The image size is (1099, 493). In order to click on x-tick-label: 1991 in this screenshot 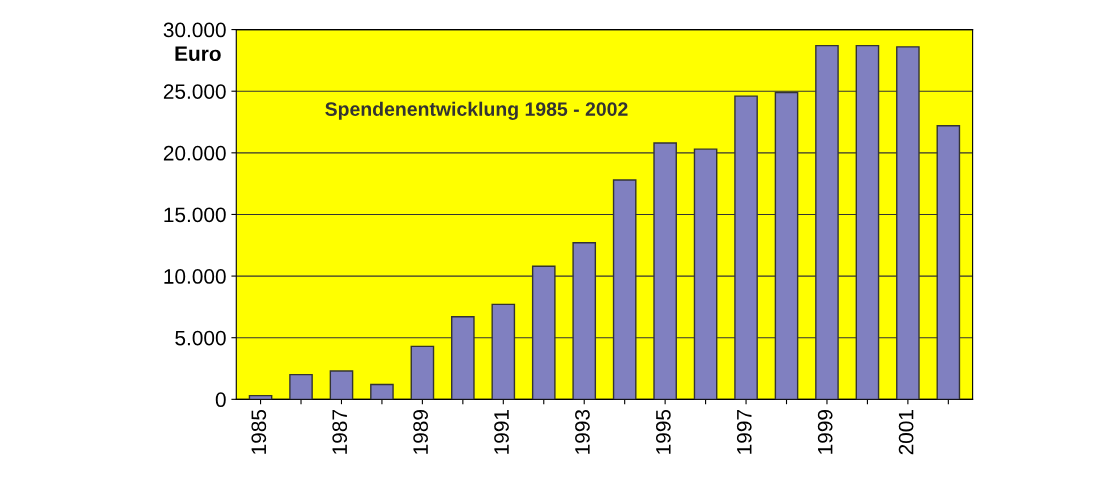, I will do `click(501, 432)`.